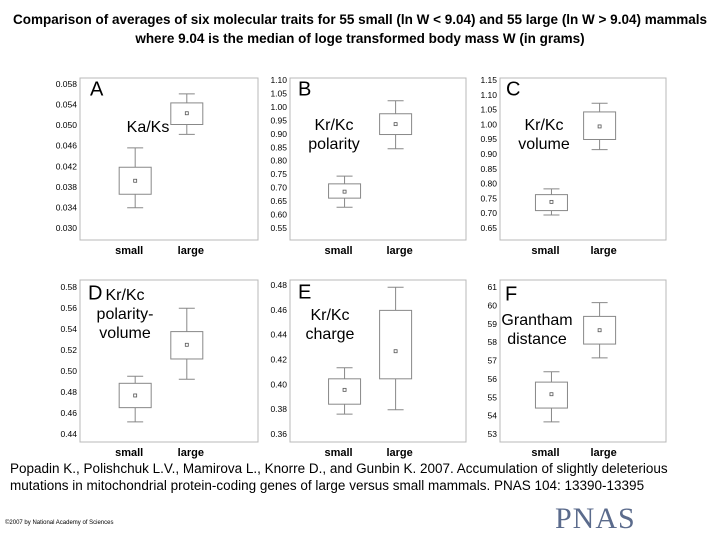  Describe the element at coordinates (378, 159) in the screenshot. I see `panel-b-frame` at that location.